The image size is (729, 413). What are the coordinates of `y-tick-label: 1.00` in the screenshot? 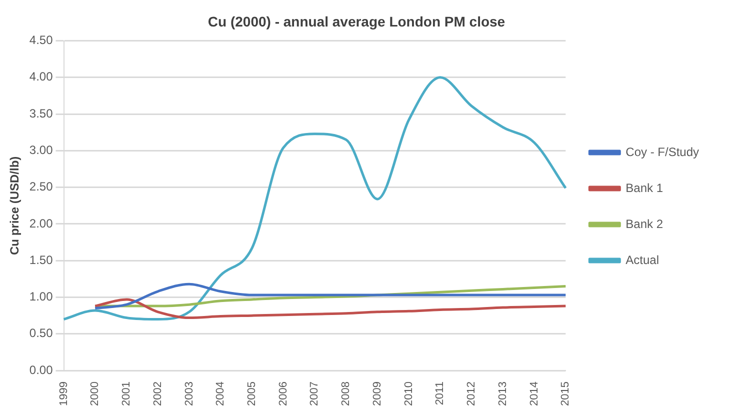 It's located at (41, 297).